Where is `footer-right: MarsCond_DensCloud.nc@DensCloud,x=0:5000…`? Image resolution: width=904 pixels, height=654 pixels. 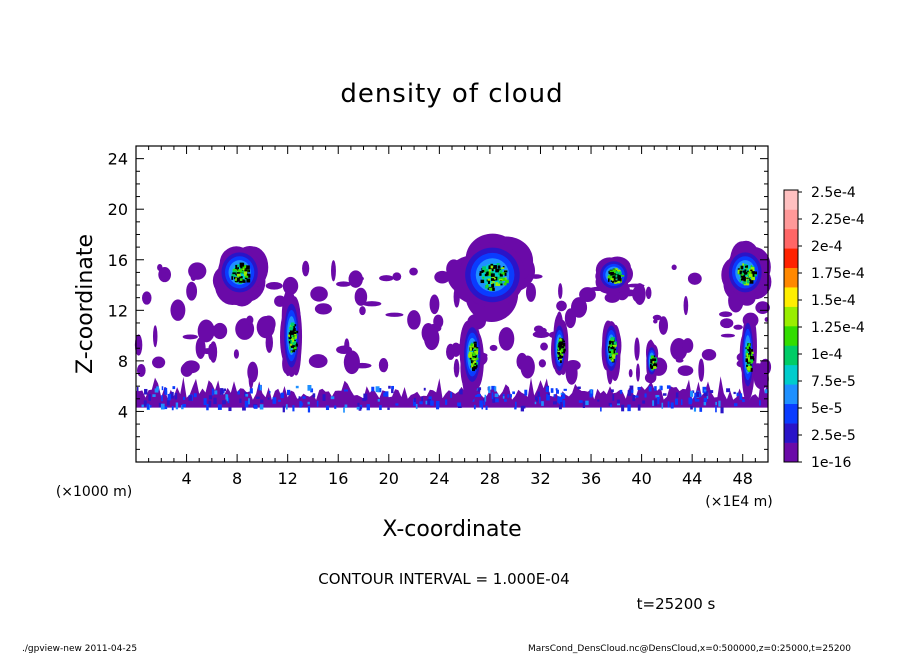 footer-right: MarsCond_DensCloud.nc@DensCloud,x=0:5000… is located at coordinates (689, 649).